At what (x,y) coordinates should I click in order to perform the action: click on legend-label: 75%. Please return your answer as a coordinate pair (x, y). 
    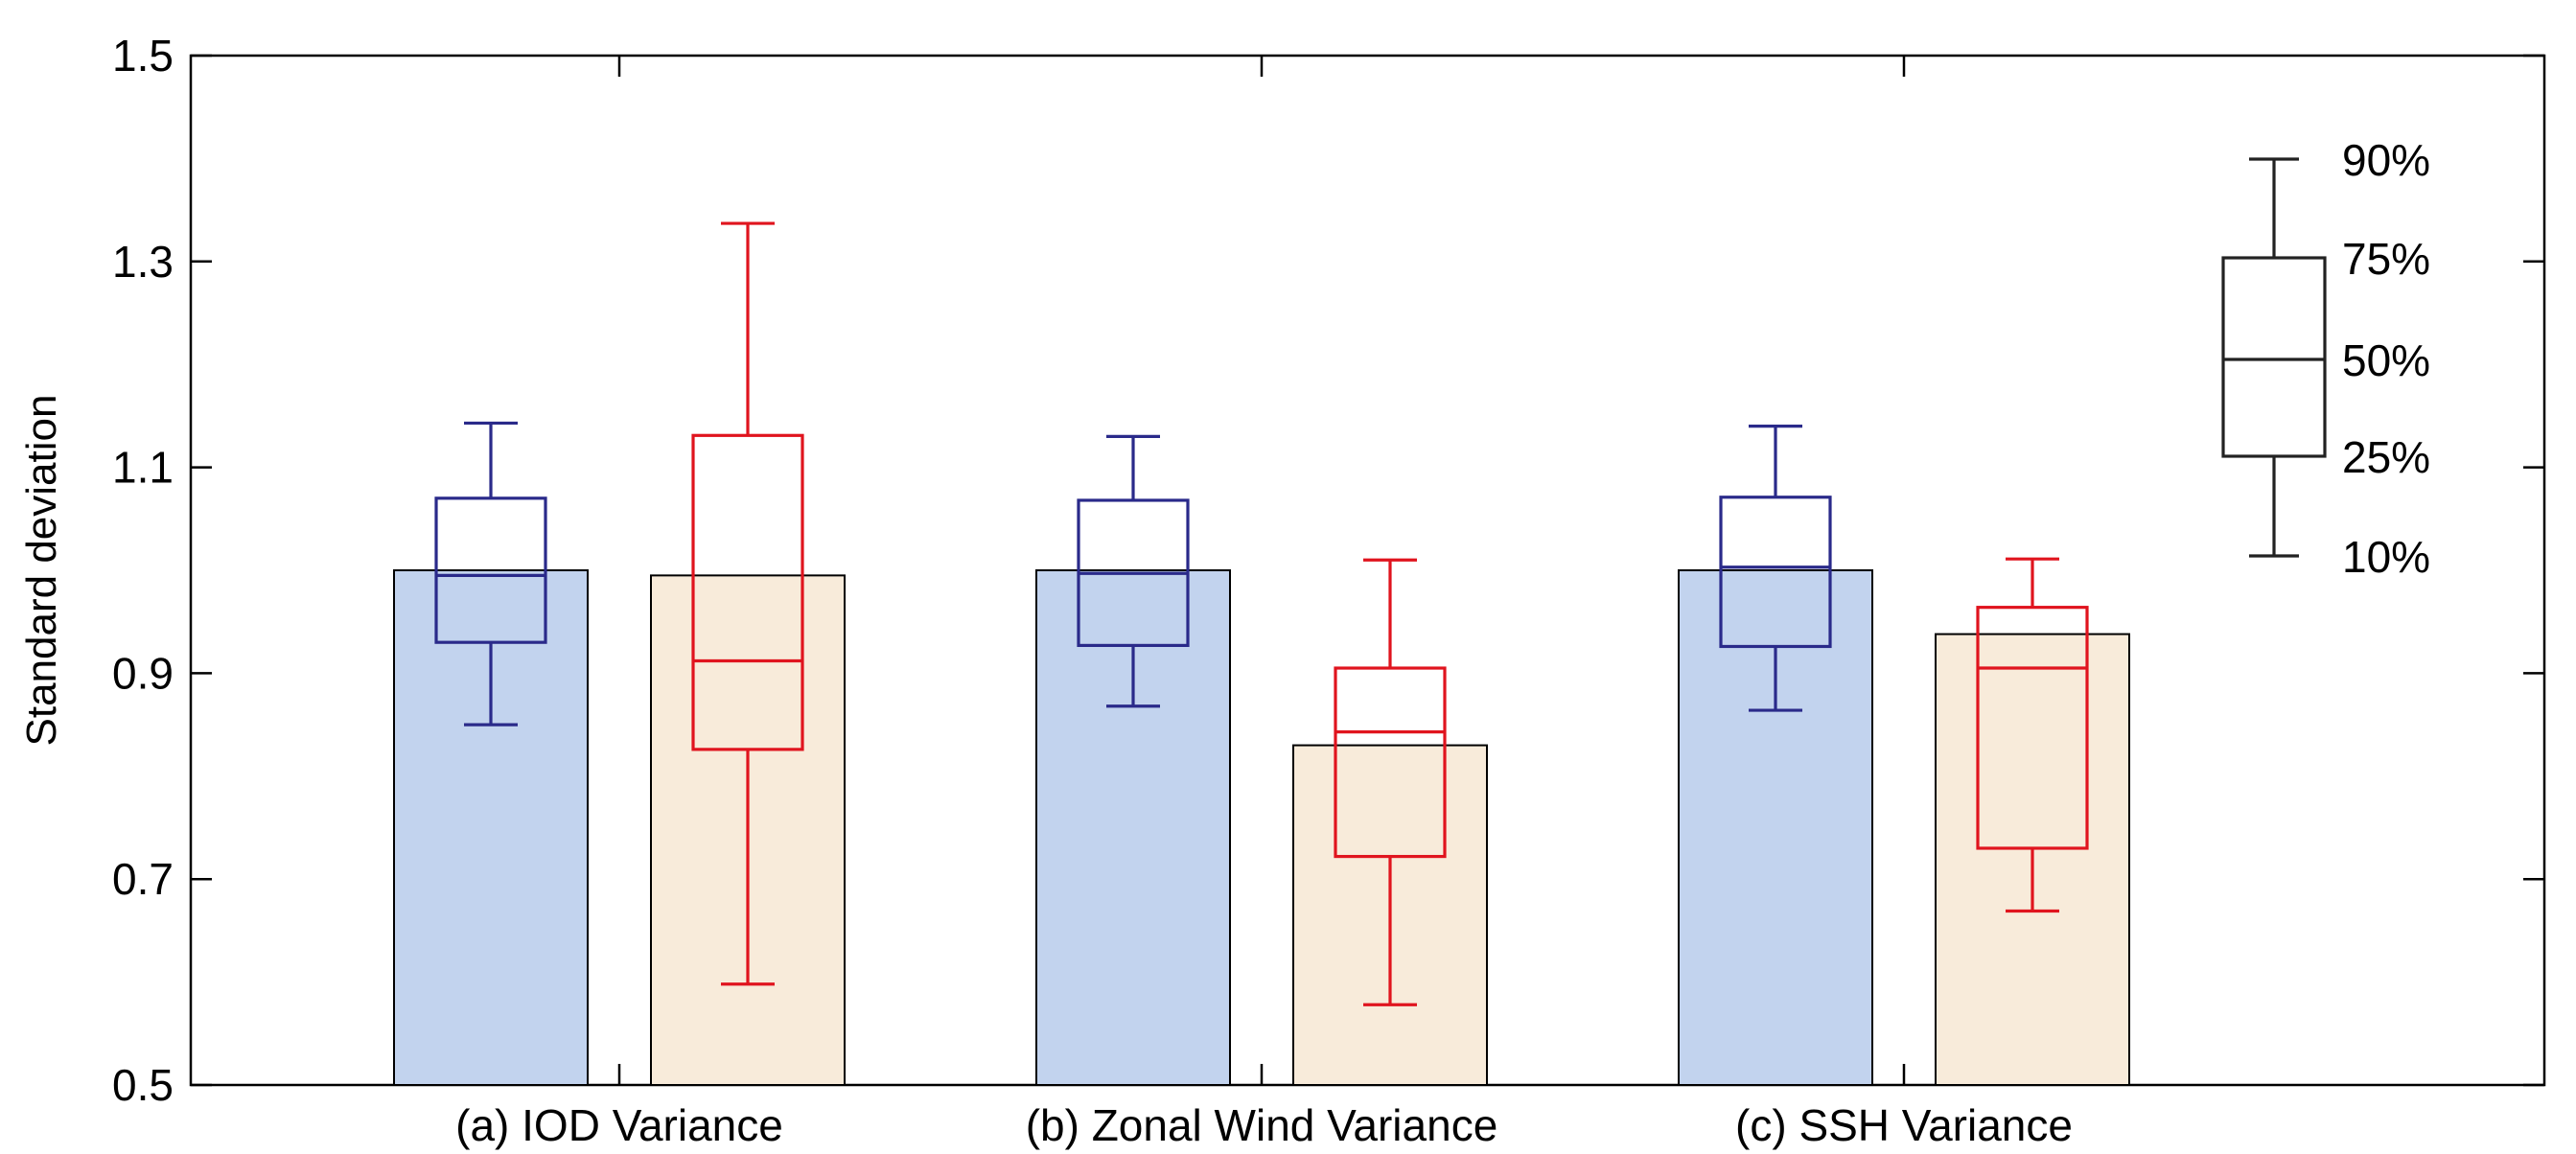
    Looking at the image, I should click on (2386, 259).